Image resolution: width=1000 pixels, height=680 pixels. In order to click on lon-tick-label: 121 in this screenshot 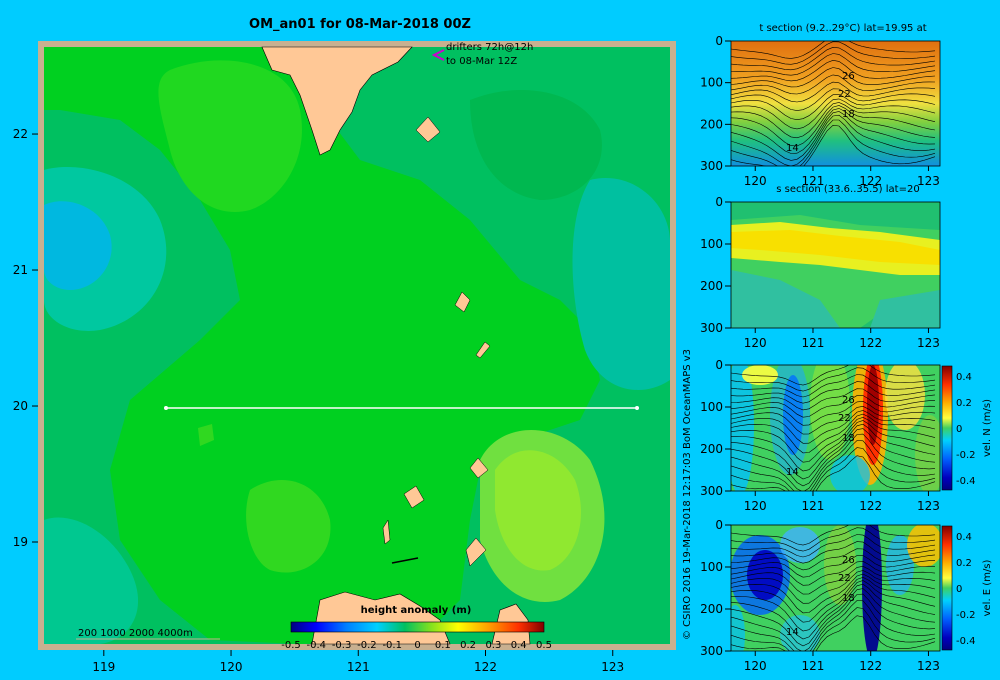, I will do `click(358, 667)`.